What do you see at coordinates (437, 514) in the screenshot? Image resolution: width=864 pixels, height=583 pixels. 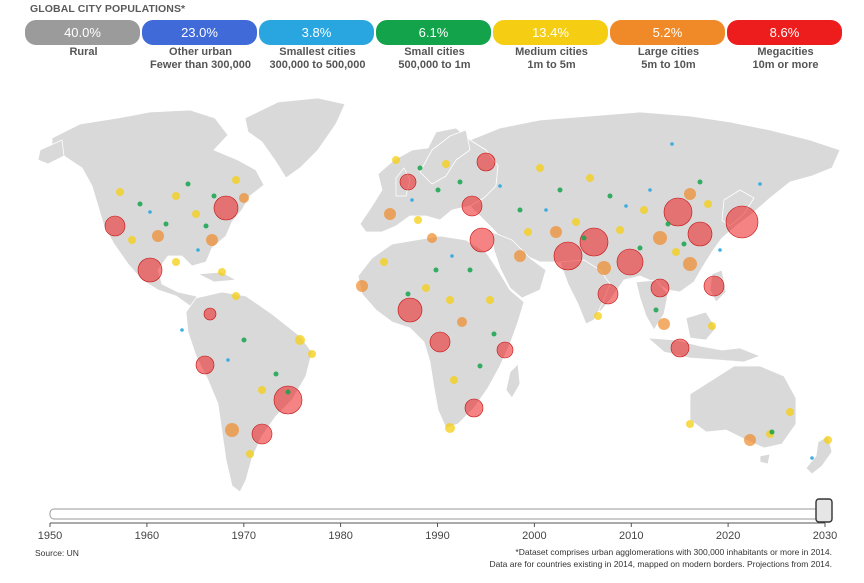 I see `timeline-track` at bounding box center [437, 514].